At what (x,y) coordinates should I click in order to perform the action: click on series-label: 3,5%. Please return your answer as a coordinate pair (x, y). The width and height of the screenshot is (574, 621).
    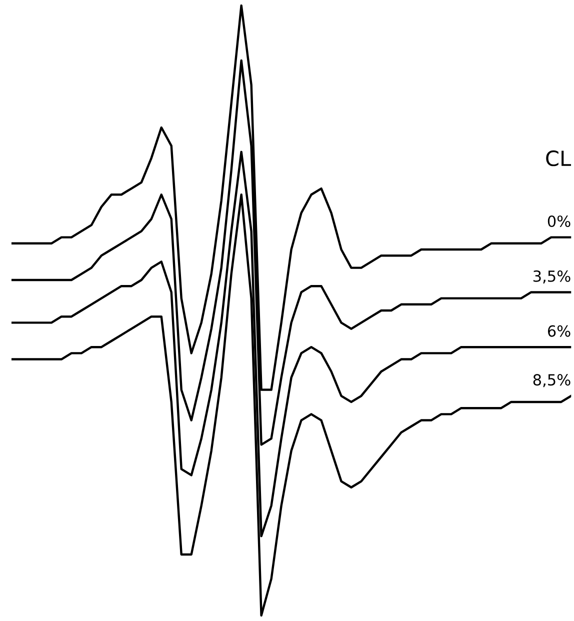
    Looking at the image, I should click on (551, 277).